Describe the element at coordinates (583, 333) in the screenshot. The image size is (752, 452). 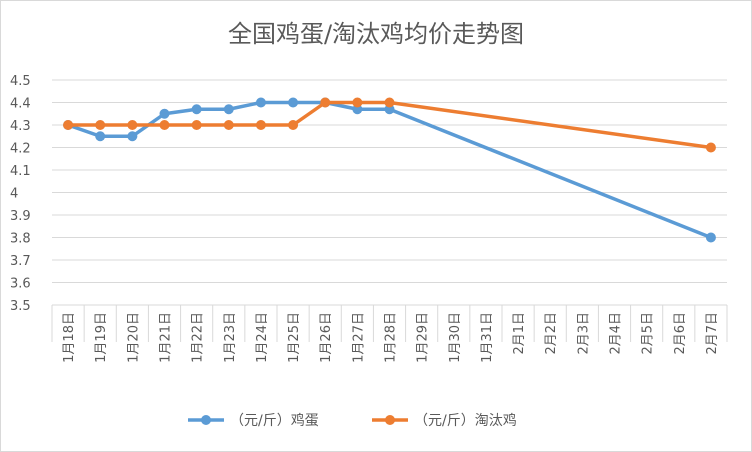
I see `x-tick-label: 2月3日` at that location.